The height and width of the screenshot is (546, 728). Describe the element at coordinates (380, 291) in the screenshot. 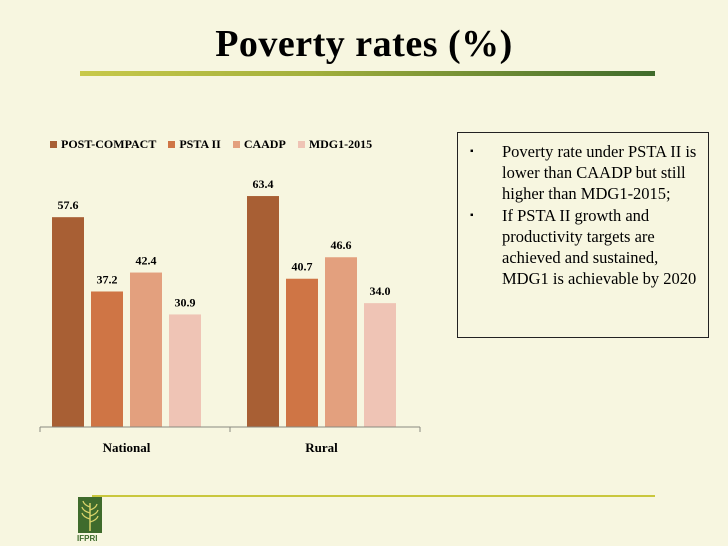

I see `data-label: 34.0` at that location.